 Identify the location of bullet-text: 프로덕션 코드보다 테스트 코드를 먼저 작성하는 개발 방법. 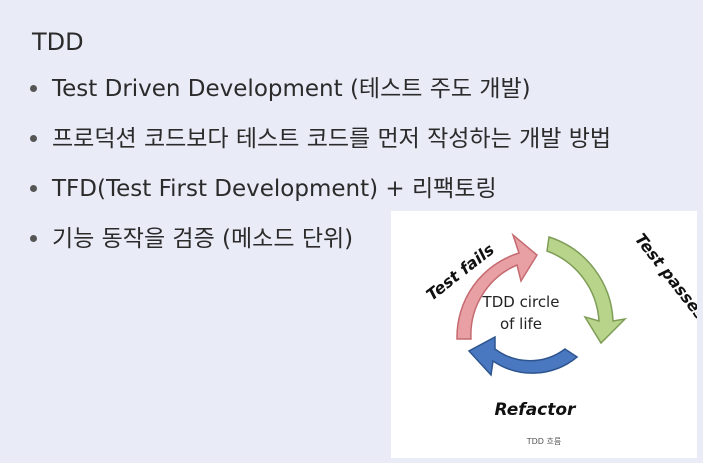
(332, 139).